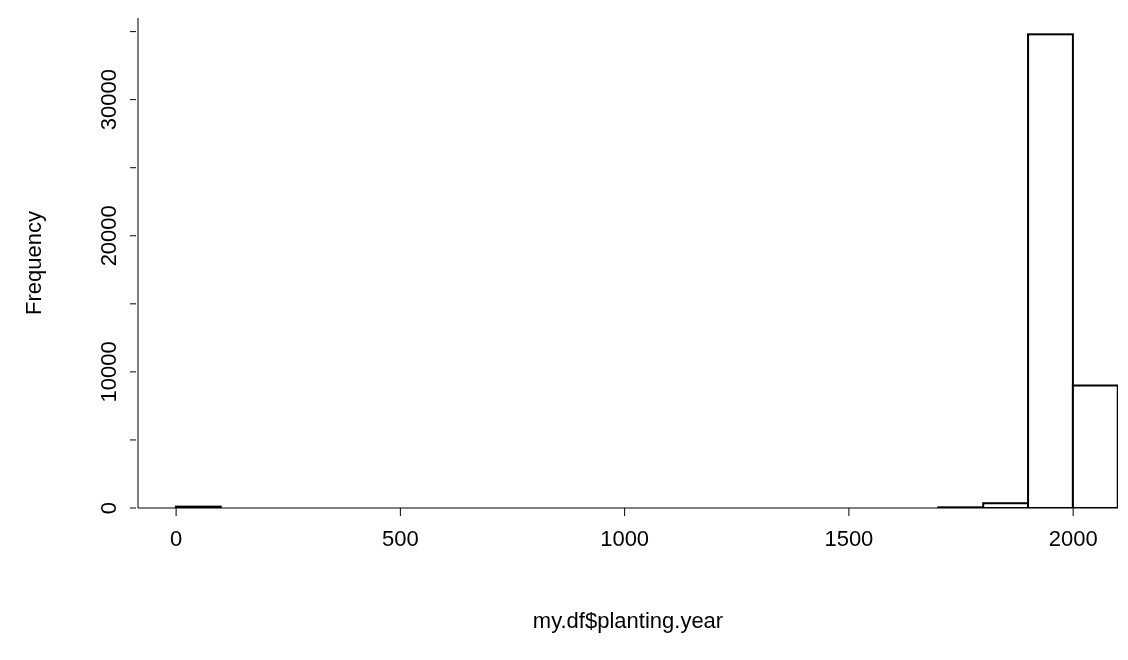 The image size is (1128, 660). I want to click on y-tick-label: 10000, so click(108, 372).